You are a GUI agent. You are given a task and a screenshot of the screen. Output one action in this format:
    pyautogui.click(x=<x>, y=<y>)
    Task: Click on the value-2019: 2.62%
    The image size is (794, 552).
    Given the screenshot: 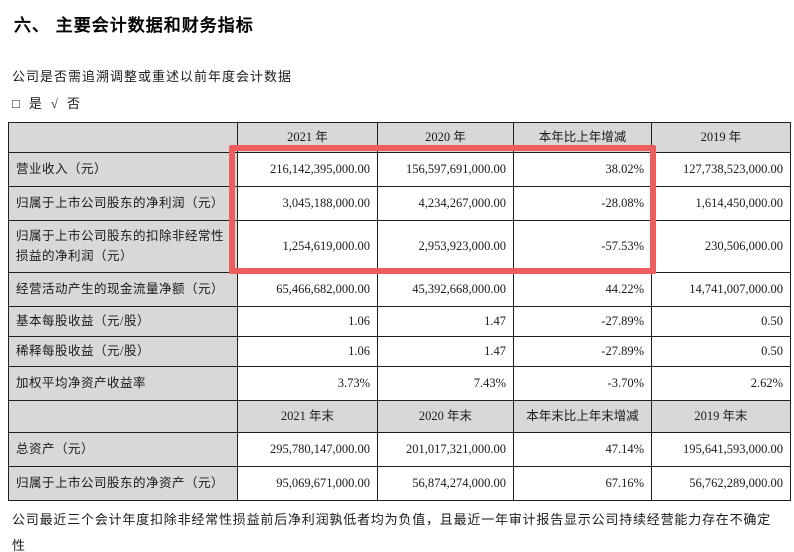 What is the action you would take?
    pyautogui.click(x=721, y=383)
    